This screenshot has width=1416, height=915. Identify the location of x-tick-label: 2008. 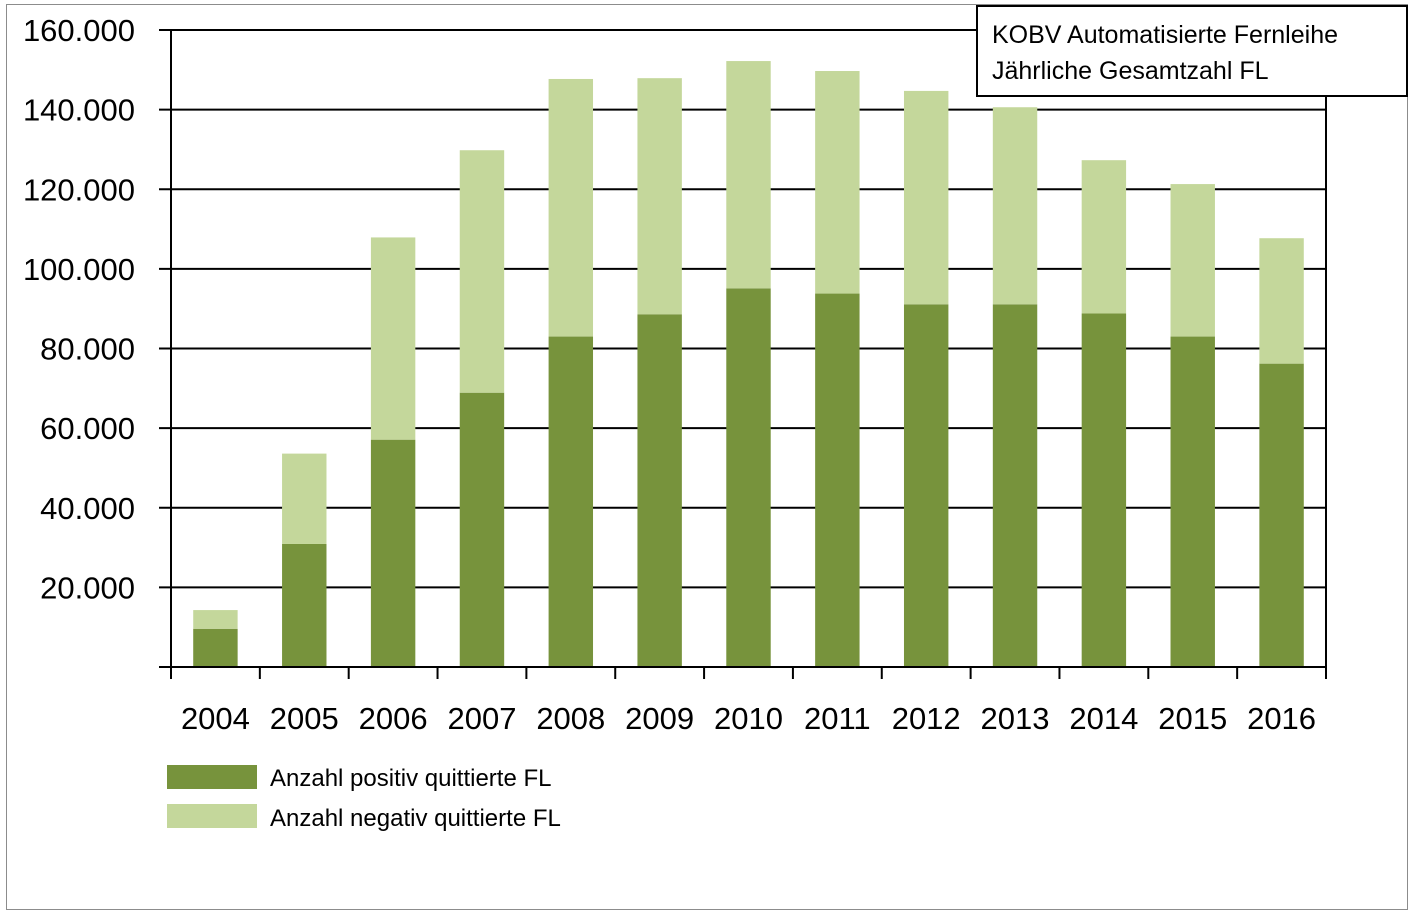
(570, 718).